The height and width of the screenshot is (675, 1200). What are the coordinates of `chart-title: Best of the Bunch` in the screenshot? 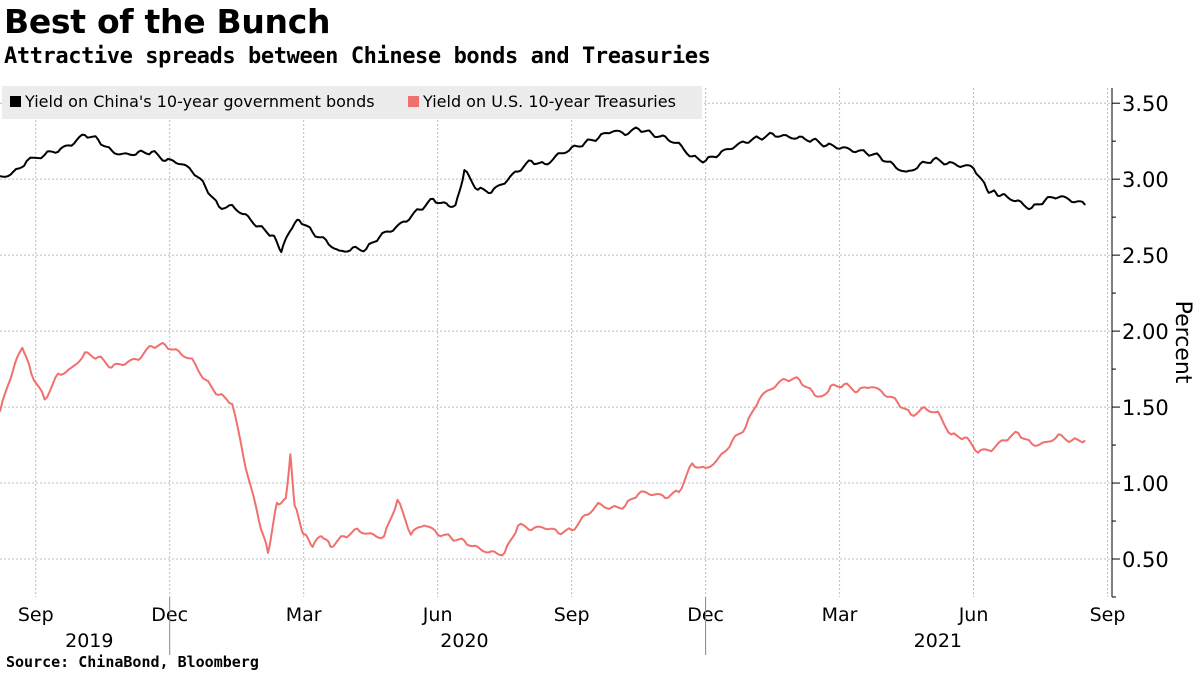 It's located at (167, 21).